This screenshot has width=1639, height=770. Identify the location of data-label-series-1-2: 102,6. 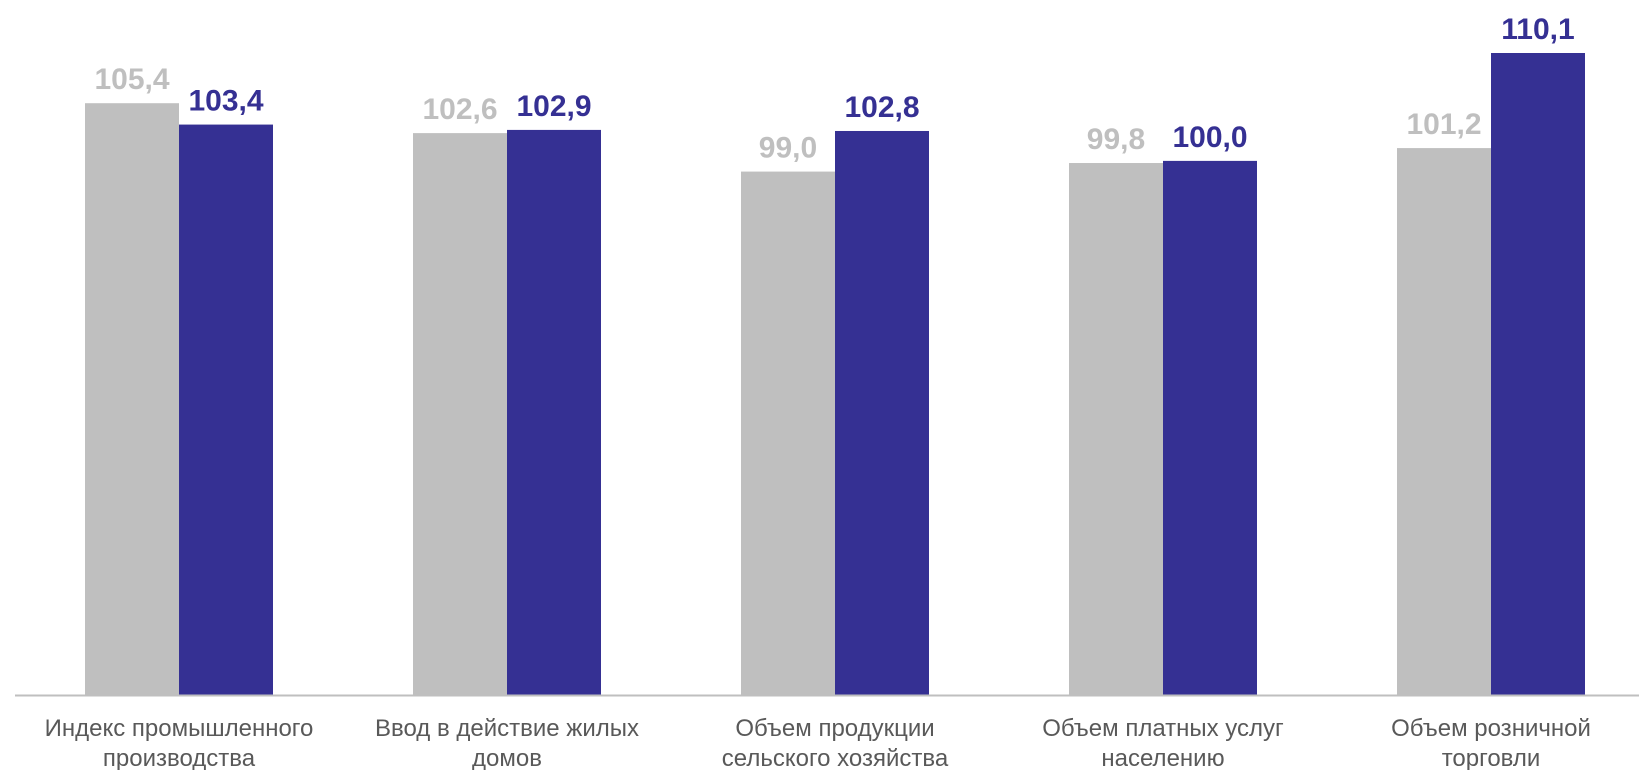
(459, 109).